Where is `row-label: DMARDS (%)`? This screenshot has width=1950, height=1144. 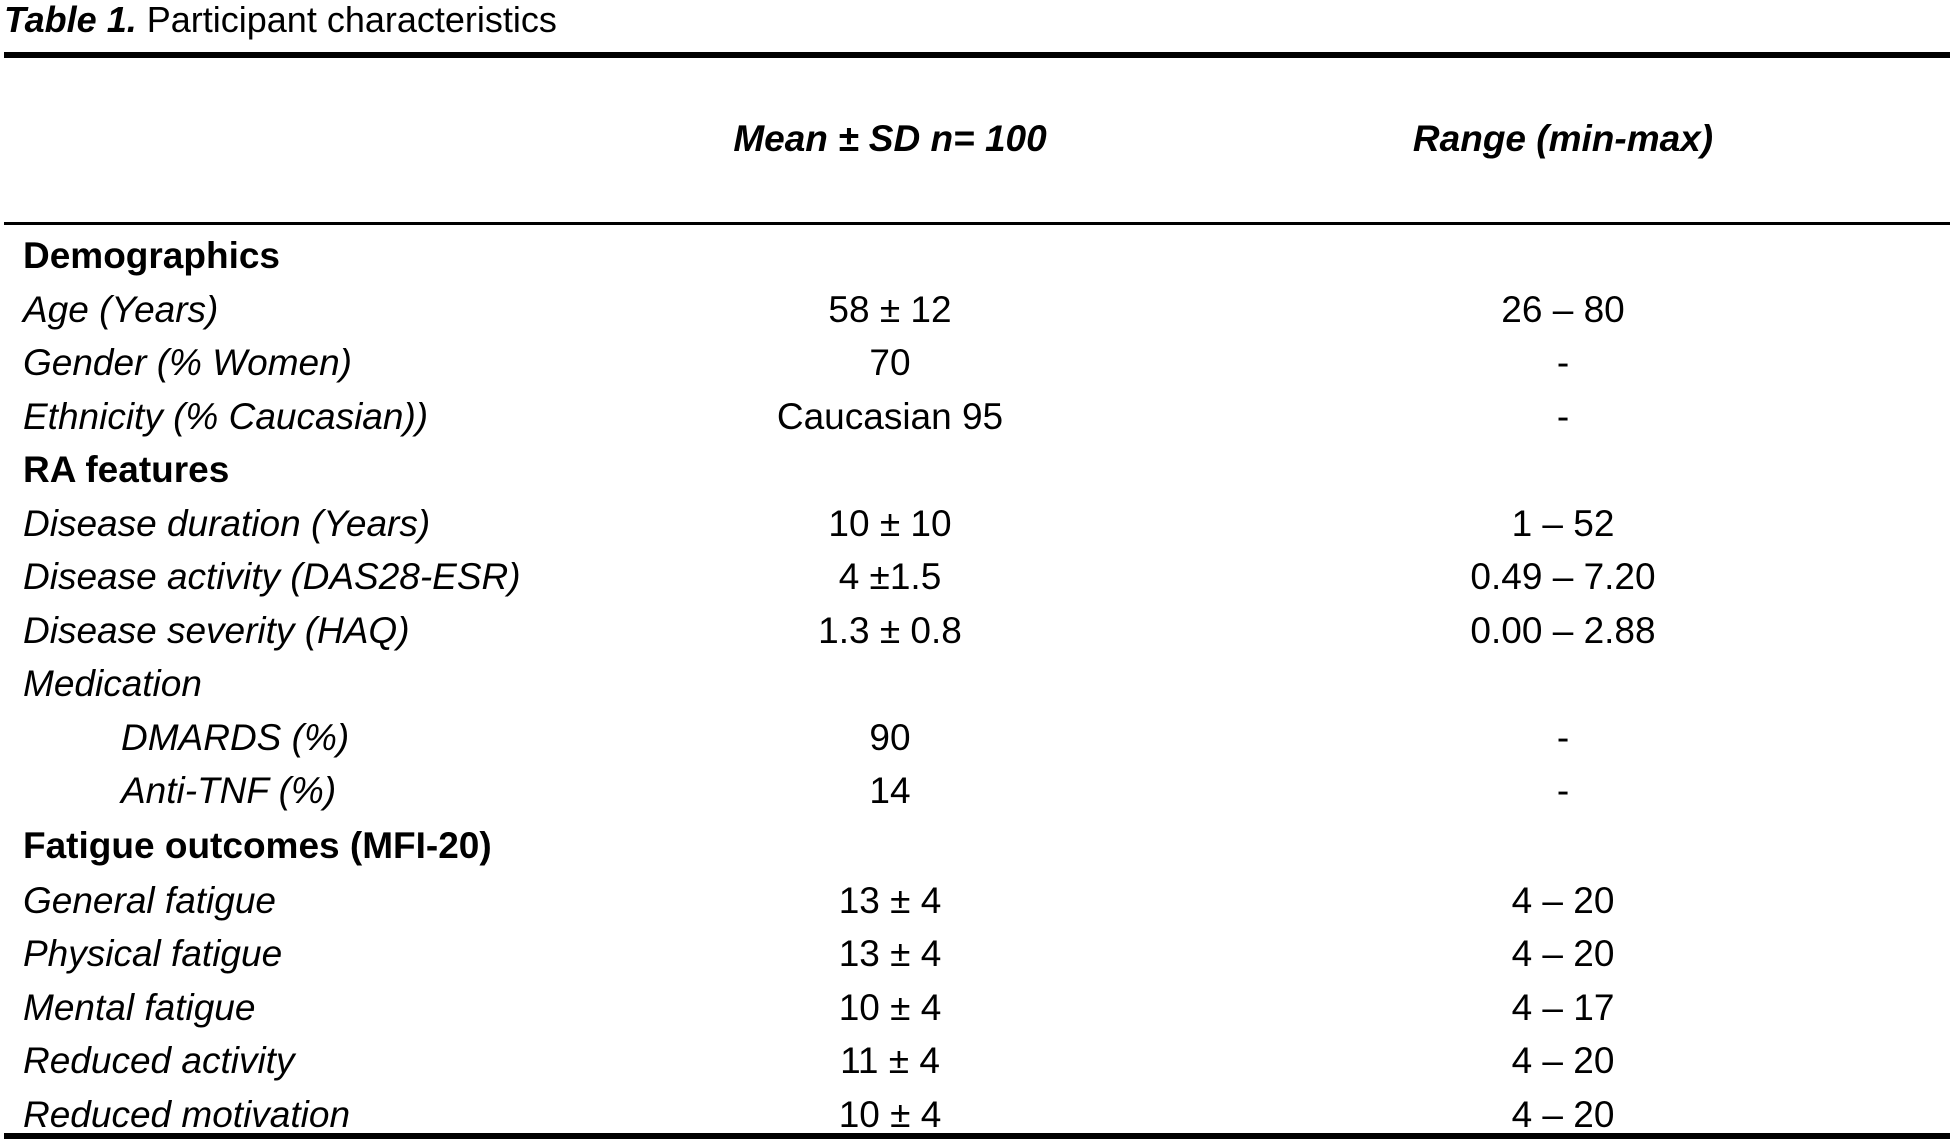
row-label: DMARDS (%) is located at coordinates (235, 737).